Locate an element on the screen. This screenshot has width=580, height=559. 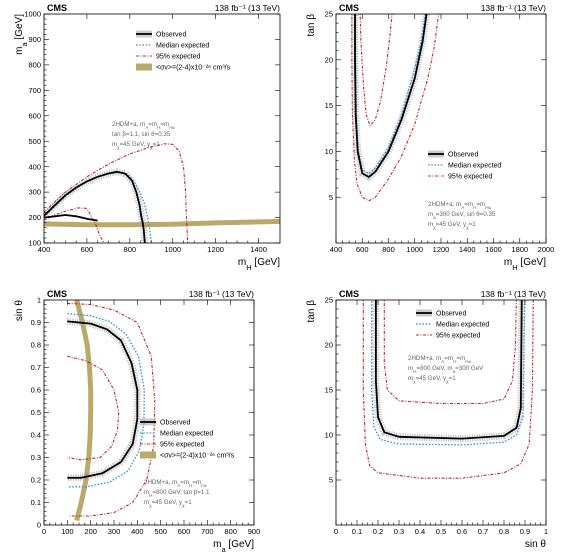
x-tick-label: 0.5 is located at coordinates (441, 531).